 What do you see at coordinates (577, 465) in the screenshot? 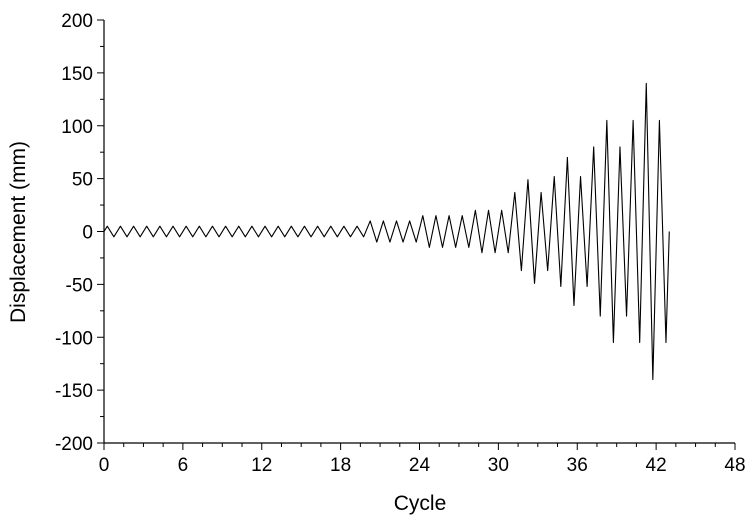
I see `x-tick-label: 36` at bounding box center [577, 465].